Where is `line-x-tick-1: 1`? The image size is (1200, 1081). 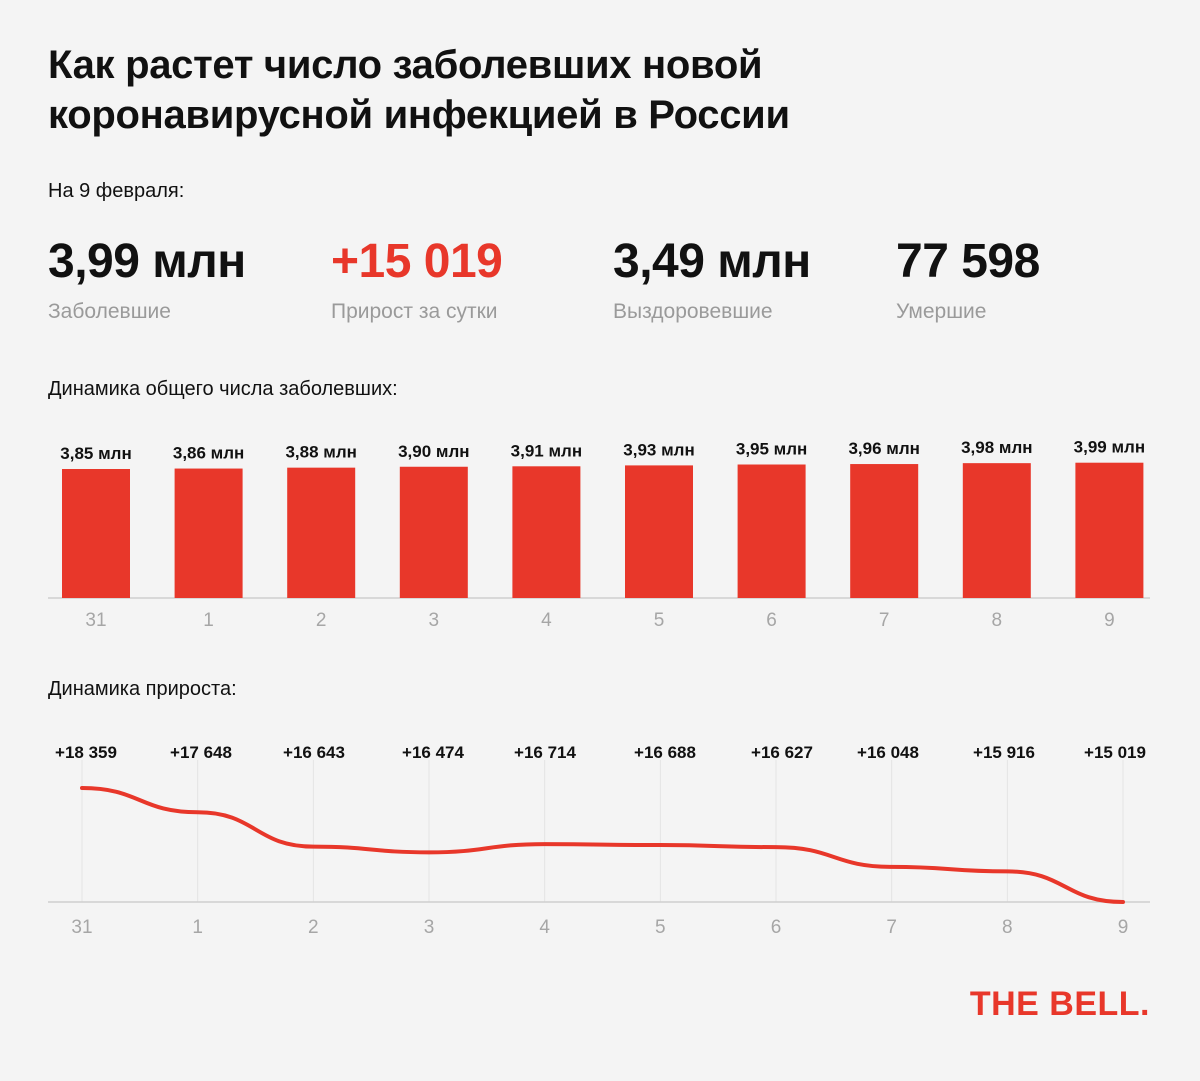
line-x-tick-1: 1 is located at coordinates (197, 927).